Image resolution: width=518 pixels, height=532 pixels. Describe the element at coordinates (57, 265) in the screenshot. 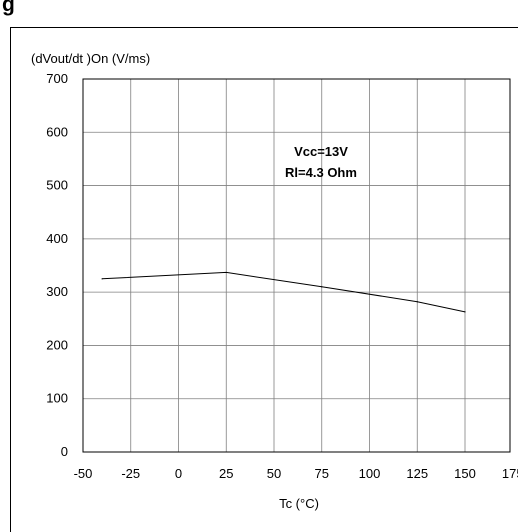

I see `y-axis-ticks: 0 100 200 300 400 500 600 700` at that location.